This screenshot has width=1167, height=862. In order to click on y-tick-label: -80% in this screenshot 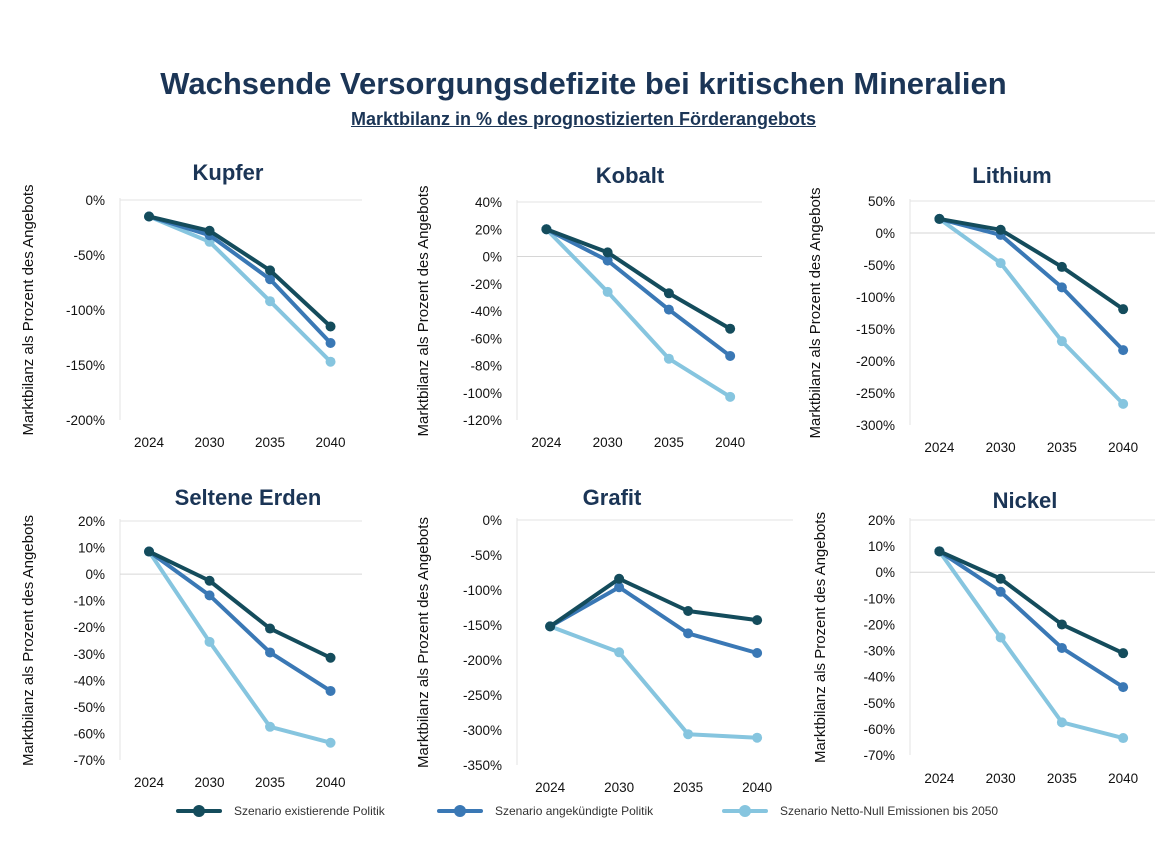, I will do `click(486, 366)`.